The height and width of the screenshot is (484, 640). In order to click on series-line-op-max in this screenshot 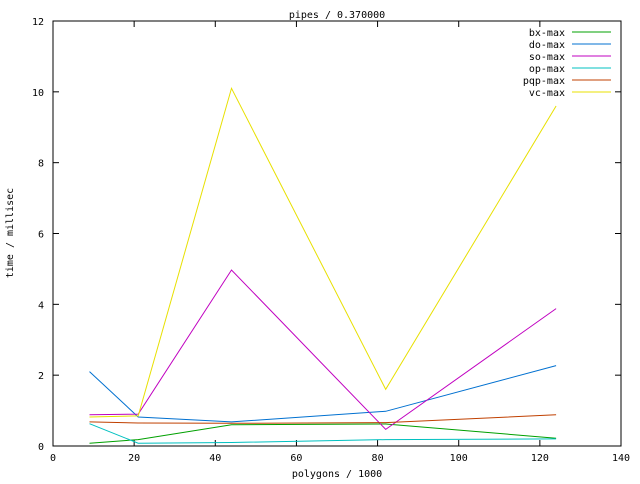, I will do `click(323, 433)`.